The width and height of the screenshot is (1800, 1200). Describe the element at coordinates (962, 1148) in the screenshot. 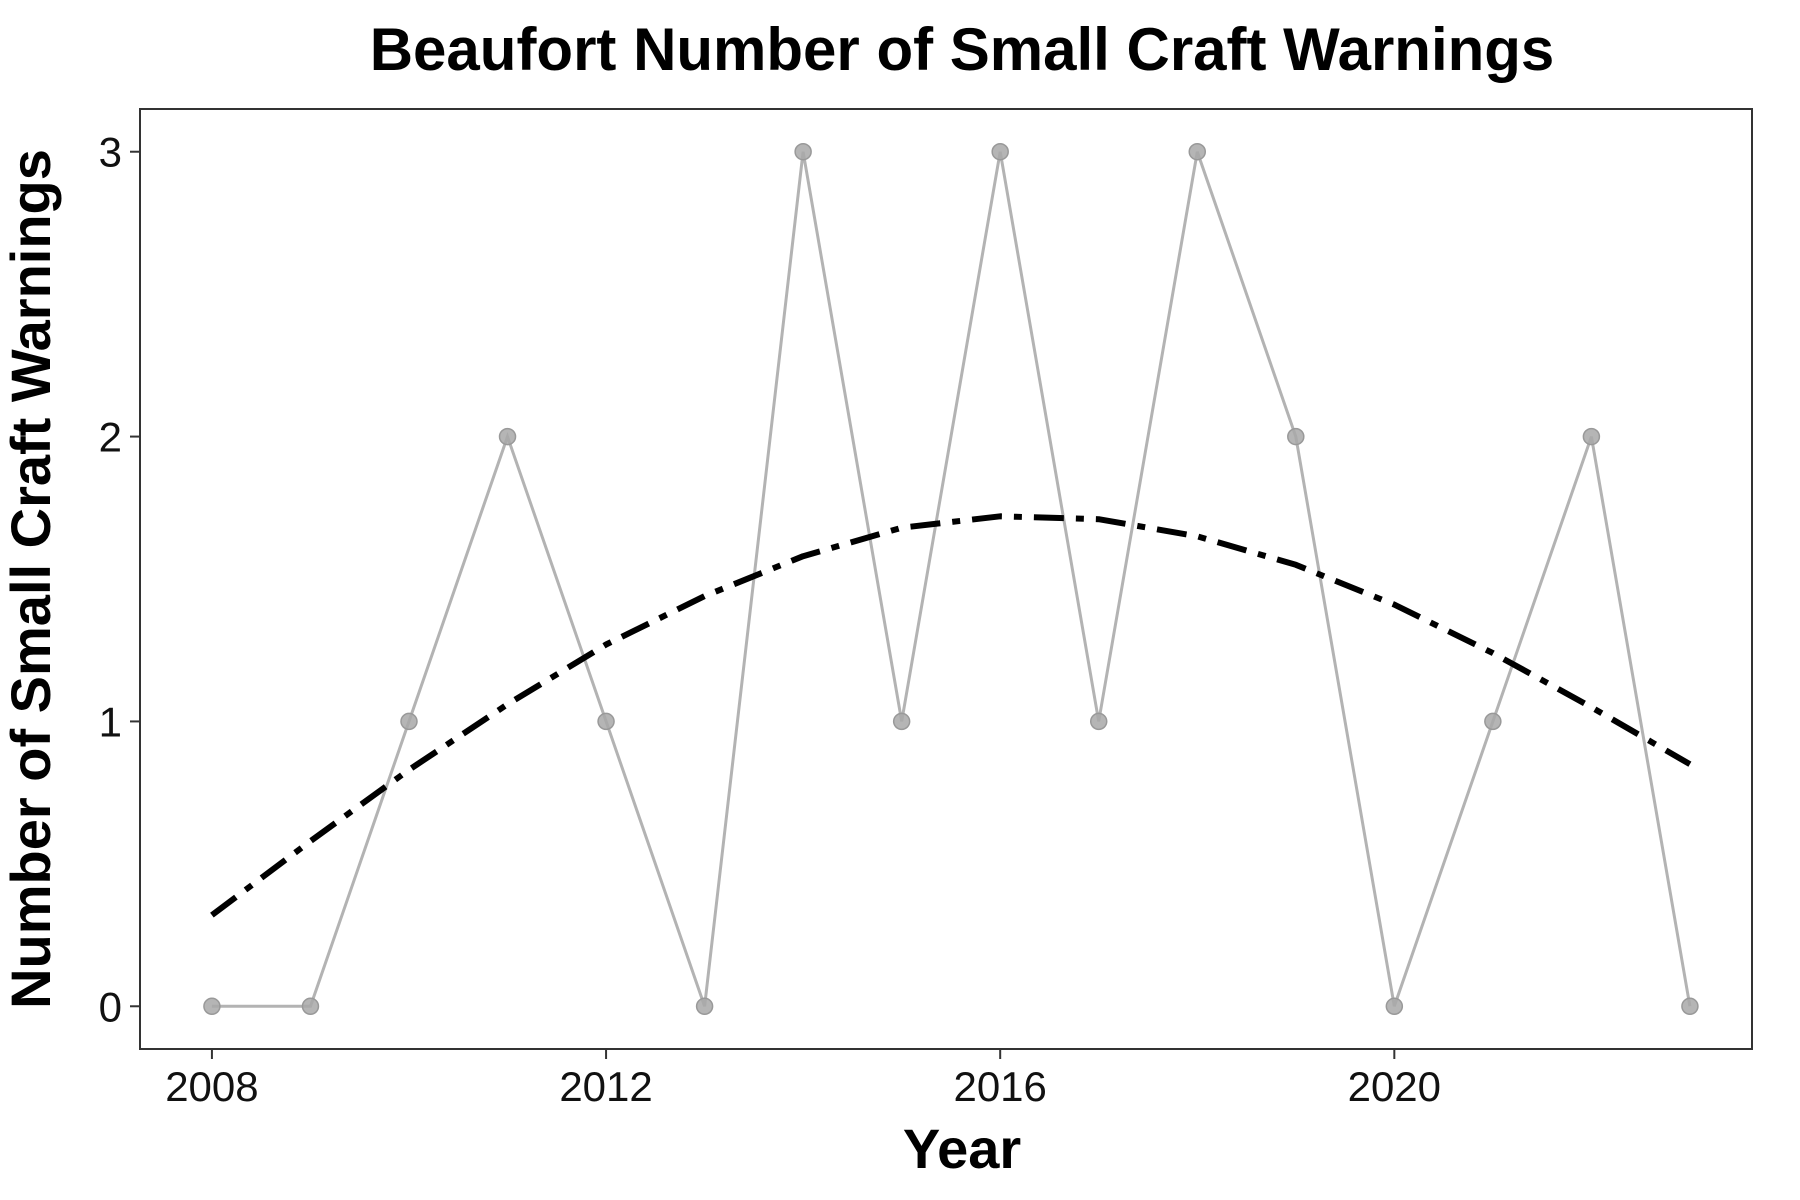

I see `x-axis-title: Year` at that location.